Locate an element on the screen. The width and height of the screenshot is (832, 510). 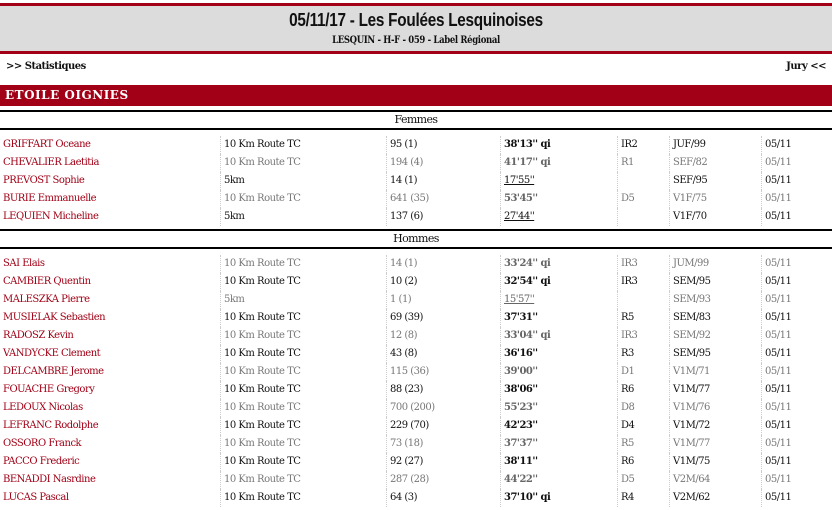
athlete-name: RADOSZ Kevin is located at coordinates (38, 335).